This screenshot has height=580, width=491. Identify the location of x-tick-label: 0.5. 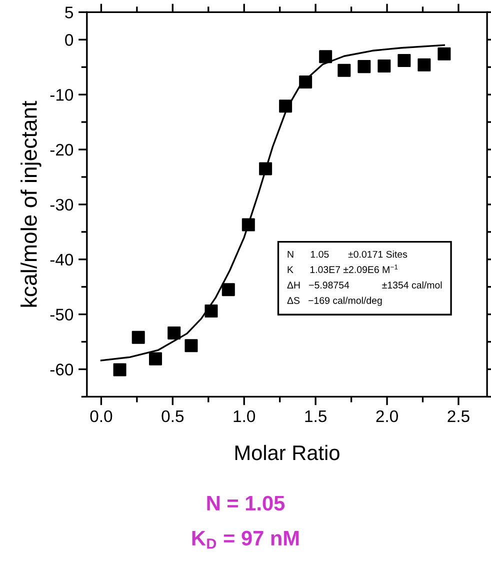
(173, 416).